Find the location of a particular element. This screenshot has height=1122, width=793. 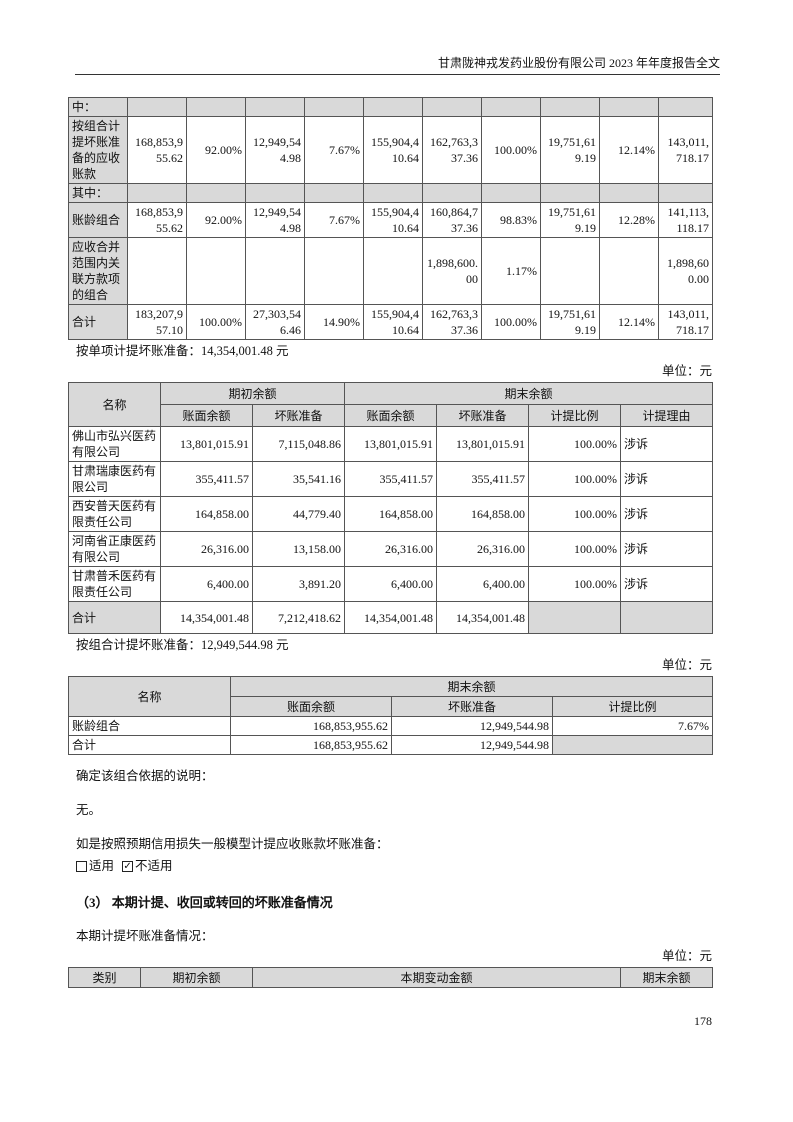

header-begin: 期初余额 is located at coordinates (252, 393).